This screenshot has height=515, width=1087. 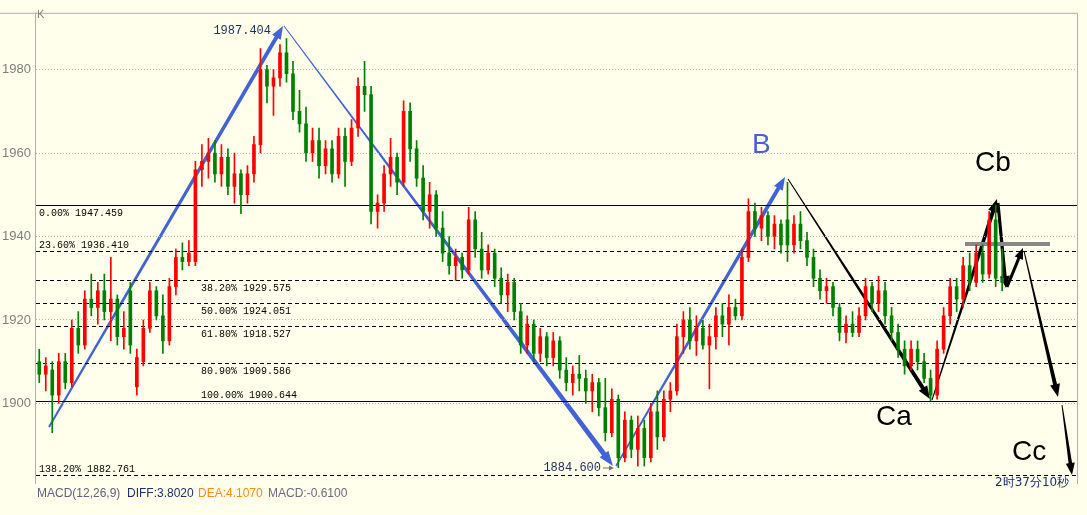 I want to click on annotation: 2时37分10秒, so click(x=1032, y=482).